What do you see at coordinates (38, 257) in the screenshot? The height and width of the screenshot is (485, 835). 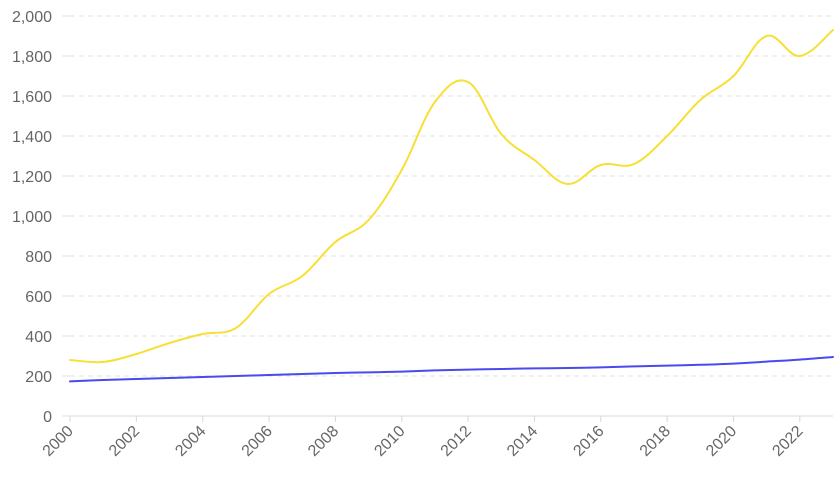 I see `y-tick-label: 800` at bounding box center [38, 257].